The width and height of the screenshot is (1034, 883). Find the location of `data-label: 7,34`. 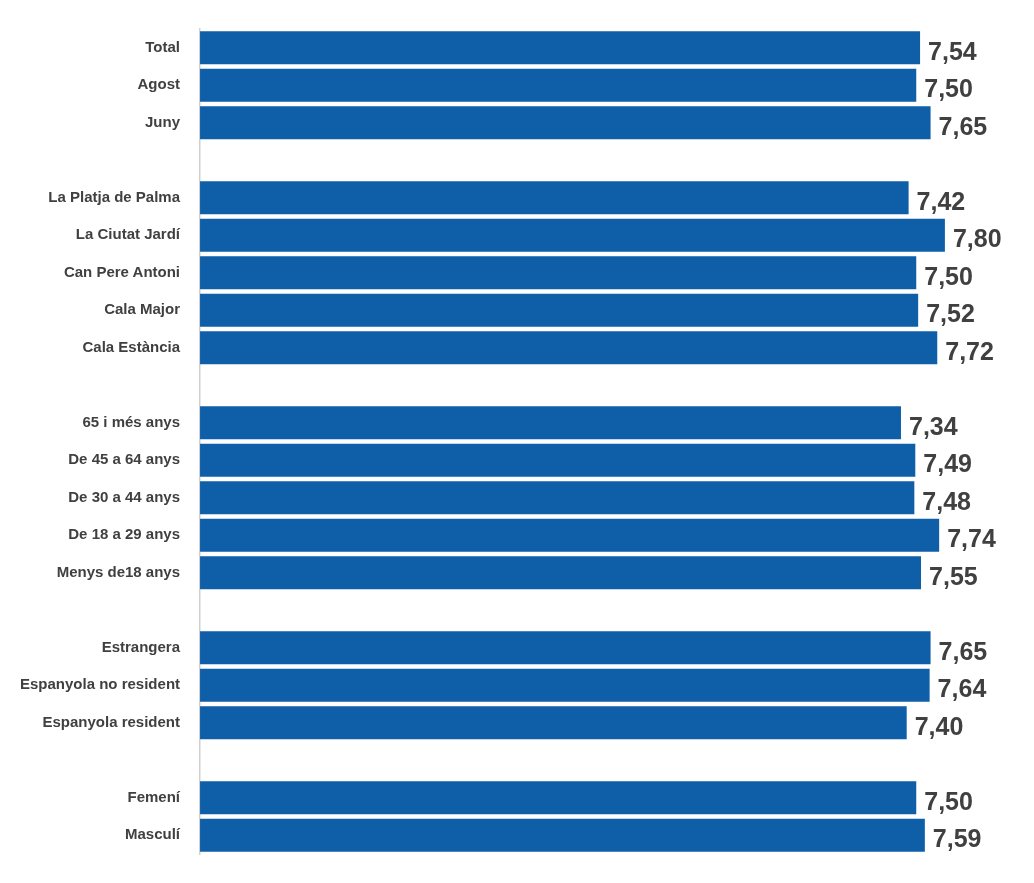

data-label: 7,34 is located at coordinates (933, 425).